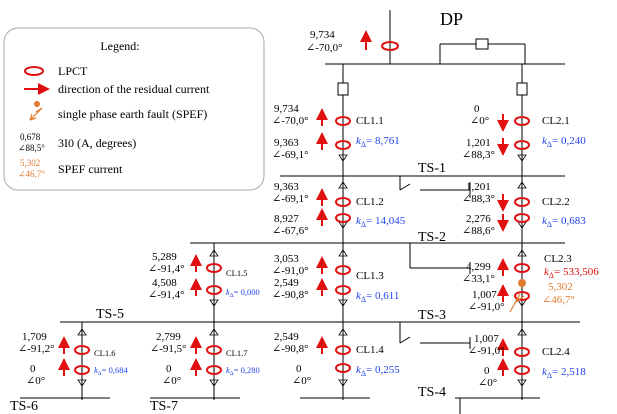  Describe the element at coordinates (132, 114) in the screenshot. I see `legend-spef: single phase earth fault (SPEF)` at that location.